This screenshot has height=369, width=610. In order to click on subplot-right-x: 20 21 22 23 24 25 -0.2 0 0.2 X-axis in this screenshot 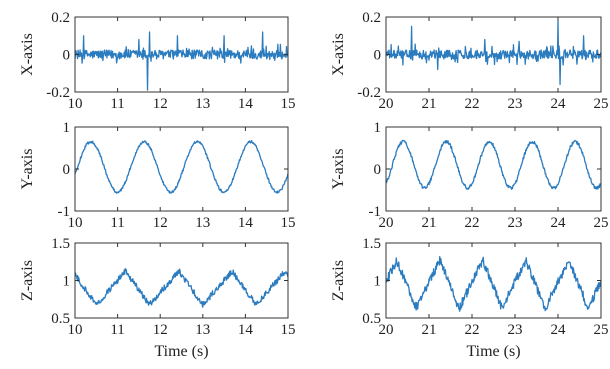, I will do `click(469, 61)`.